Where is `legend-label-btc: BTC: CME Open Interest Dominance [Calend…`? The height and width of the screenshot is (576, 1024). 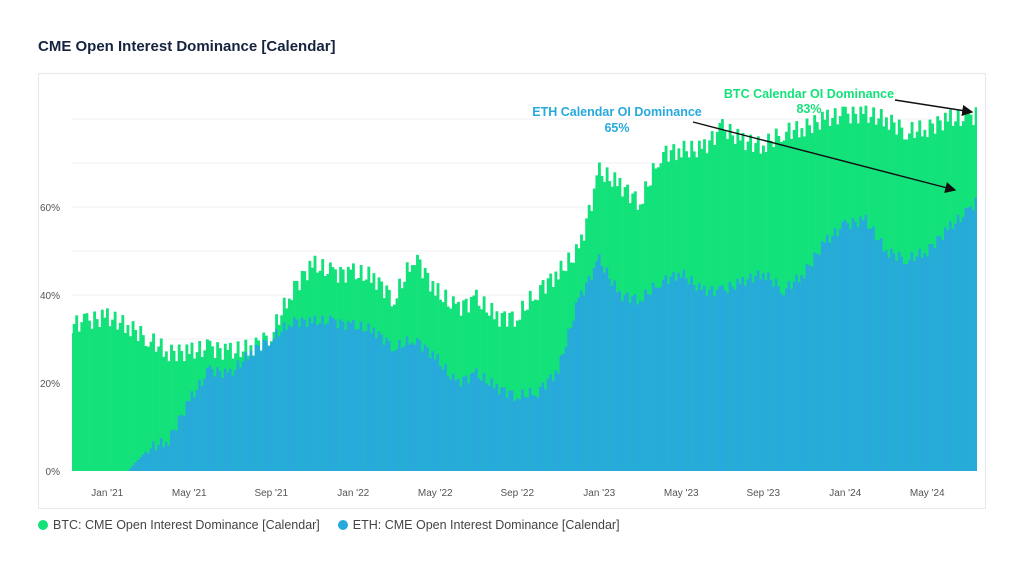 legend-label-btc: BTC: CME Open Interest Dominance [Calend… is located at coordinates (186, 525).